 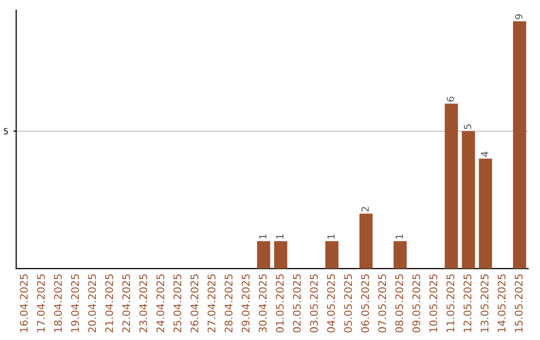 What do you see at coordinates (177, 303) in the screenshot?
I see `x-tick-label: 25.04.2025` at bounding box center [177, 303].